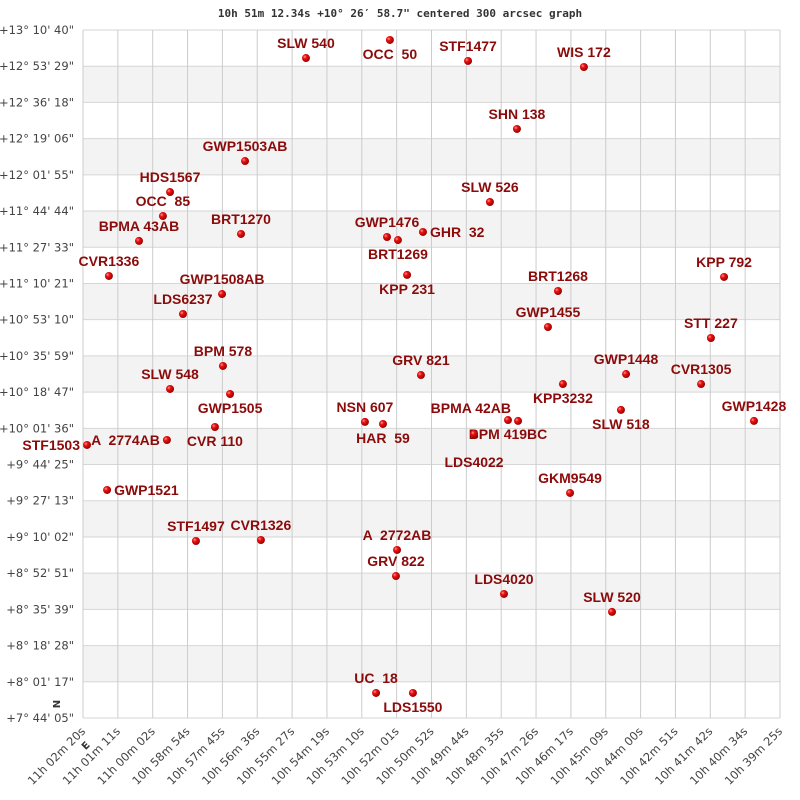 The image size is (800, 800). I want to click on star-point: GHR 32, so click(451, 232).